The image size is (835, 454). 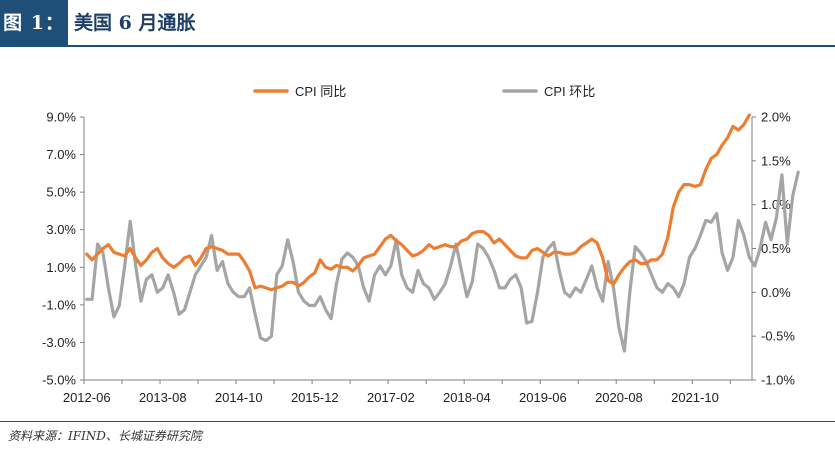 I want to click on left-axis-tick-label: -1.0%, so click(x=59, y=304).